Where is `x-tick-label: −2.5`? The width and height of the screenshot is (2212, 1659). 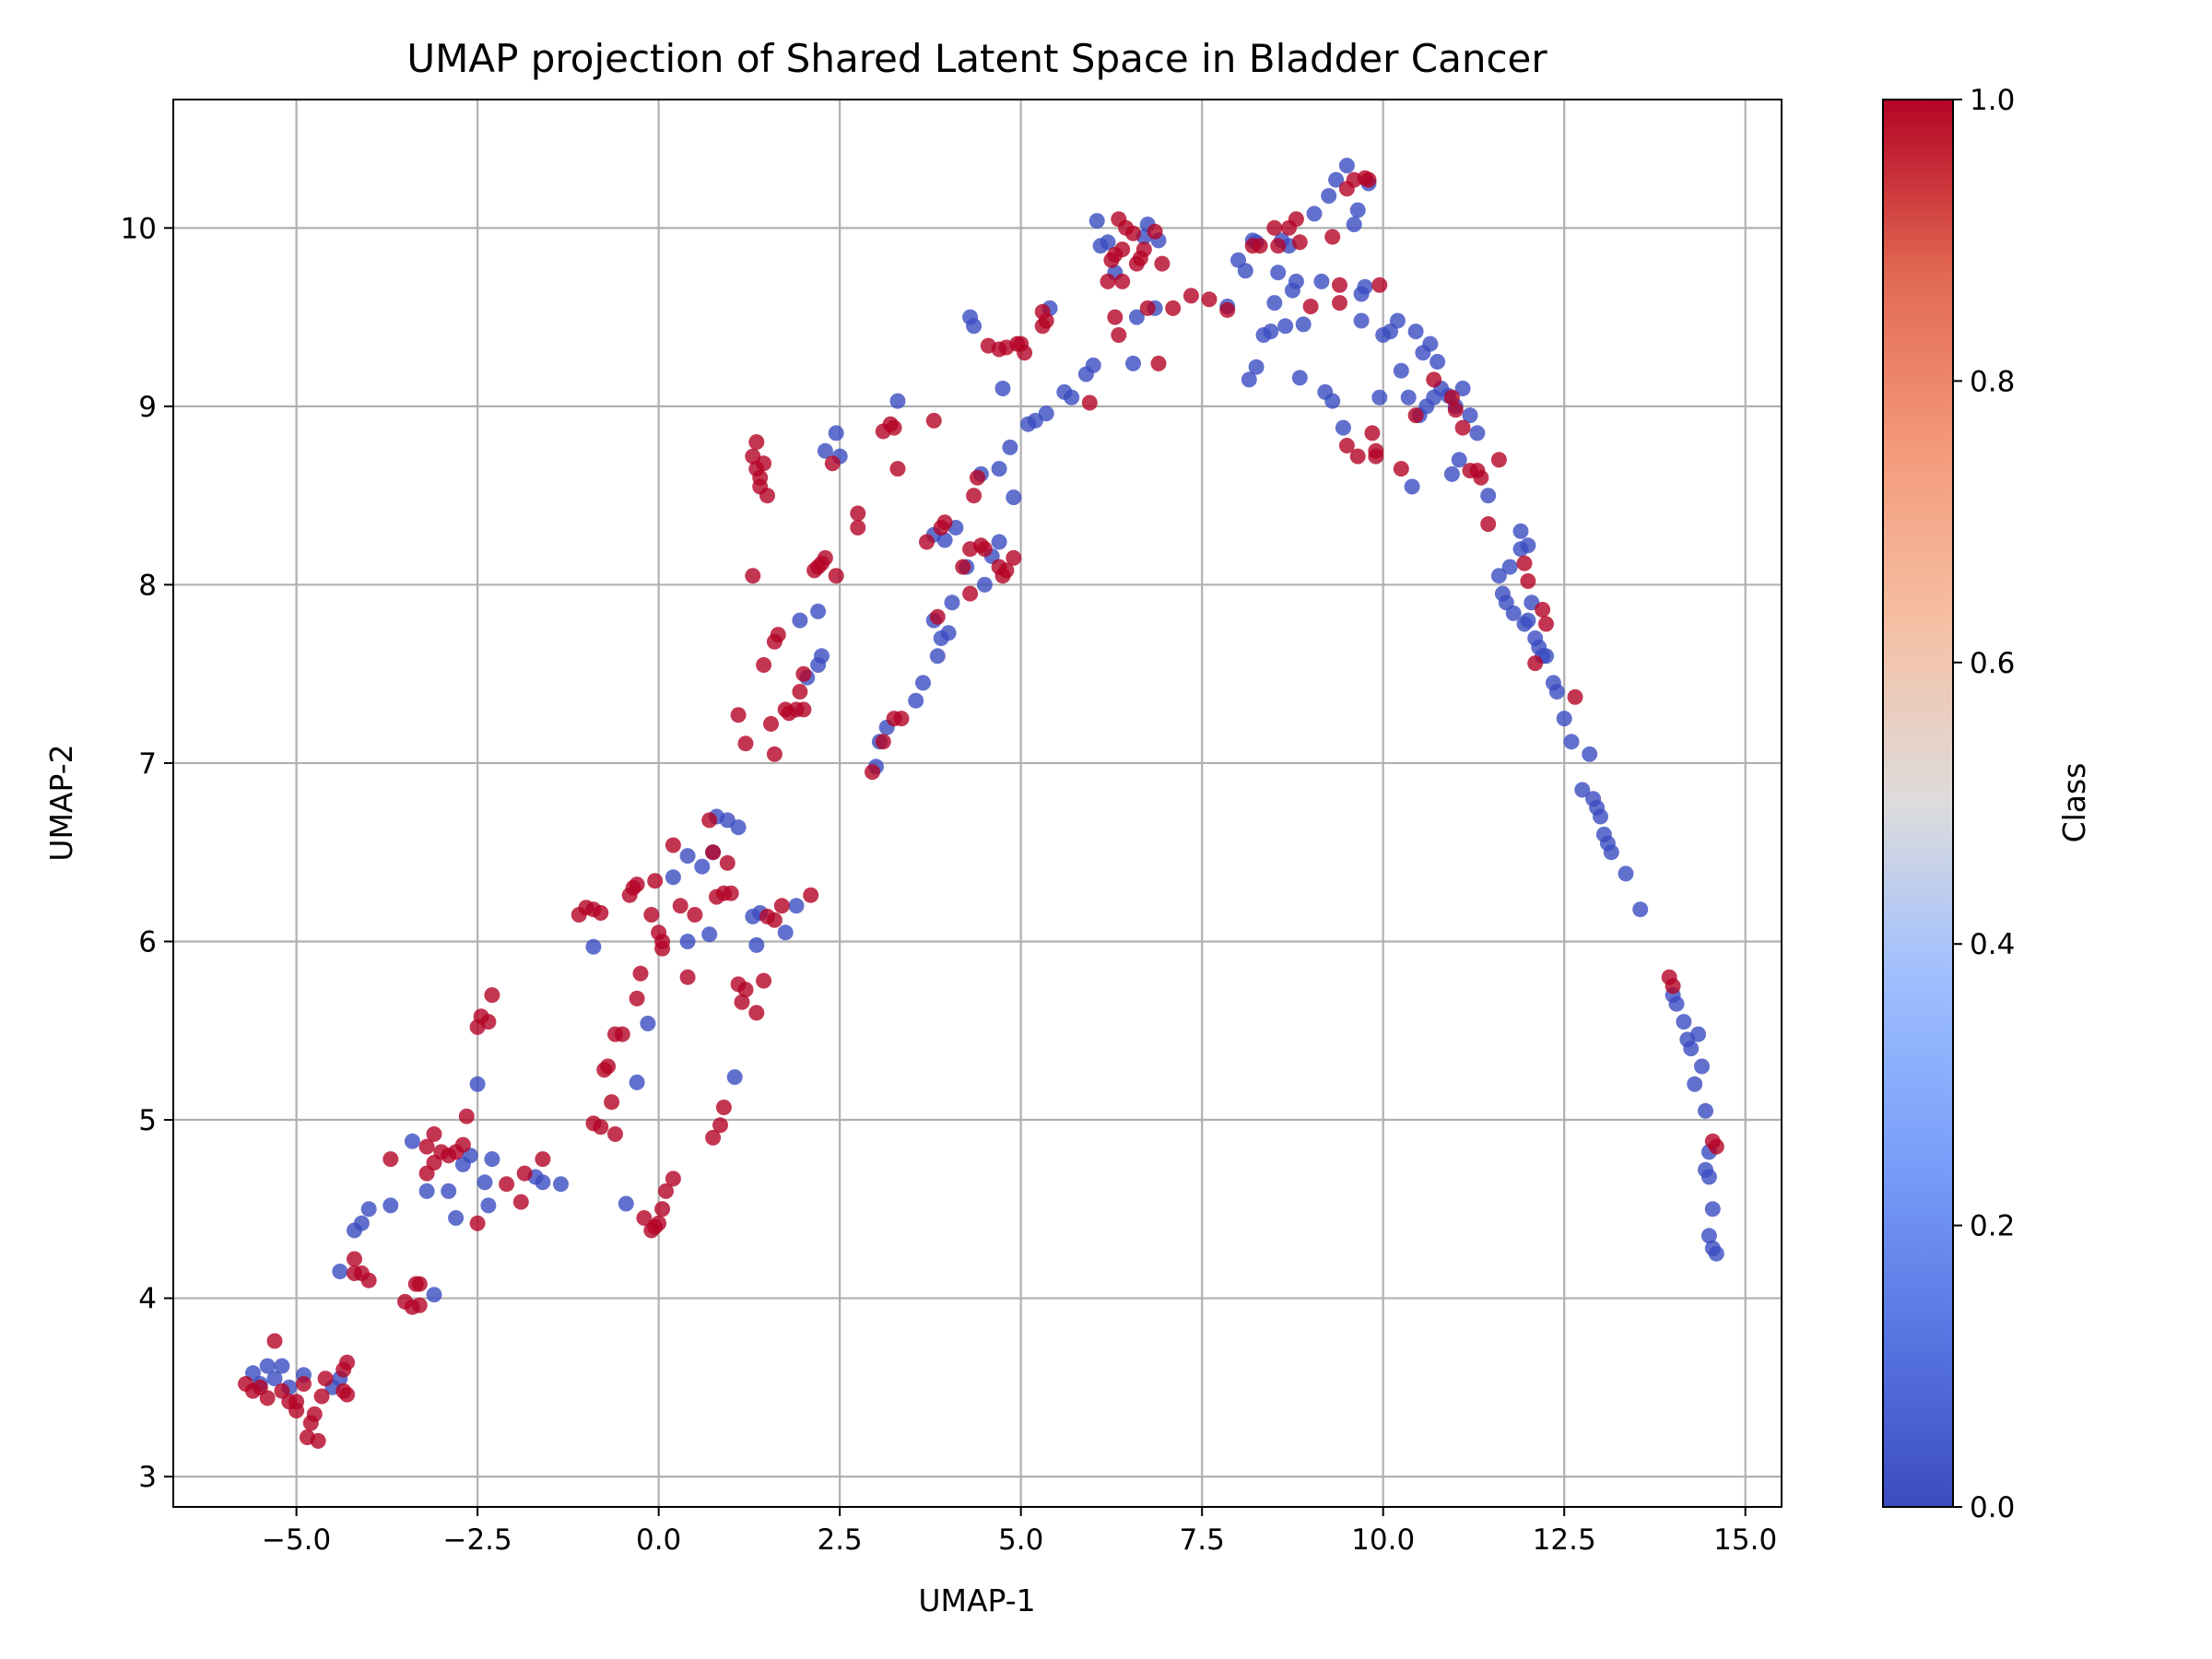 x-tick-label: −2.5 is located at coordinates (477, 1540).